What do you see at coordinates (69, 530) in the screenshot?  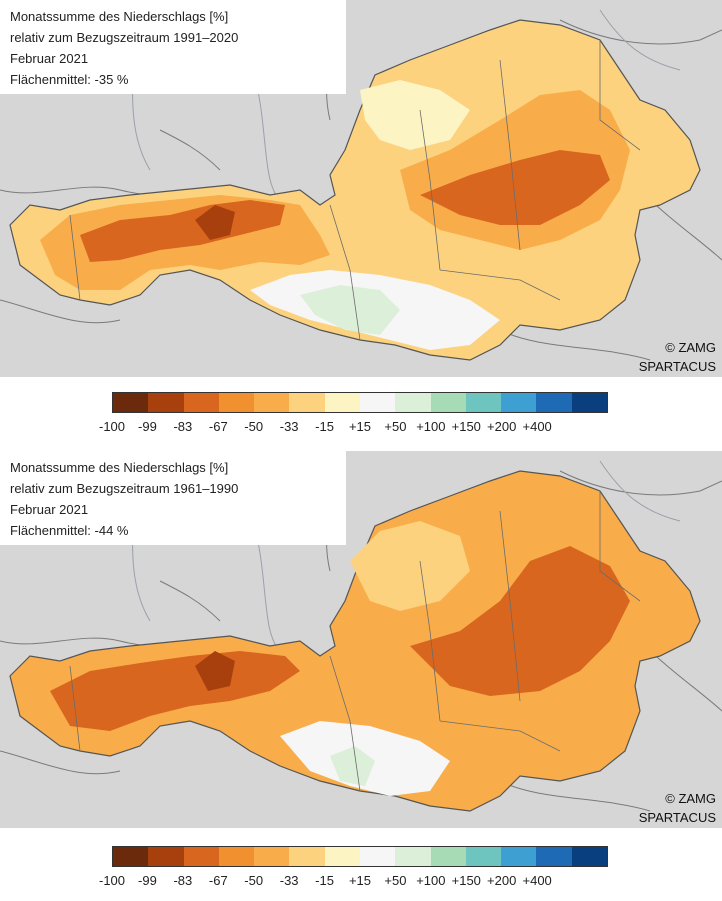 I see `area-mean: Flächenmittel: -44 %` at bounding box center [69, 530].